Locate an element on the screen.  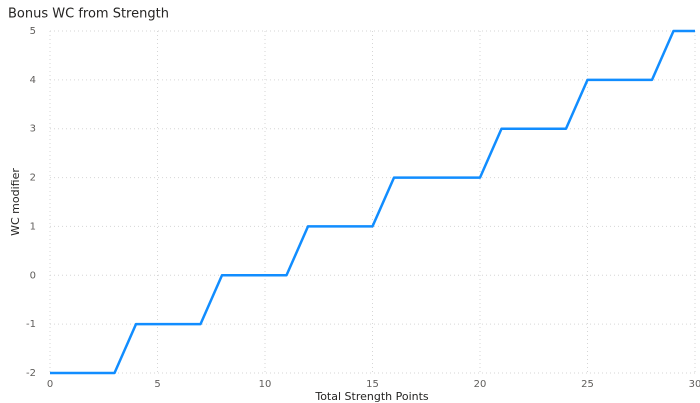
x-tick-label: 10 is located at coordinates (265, 384).